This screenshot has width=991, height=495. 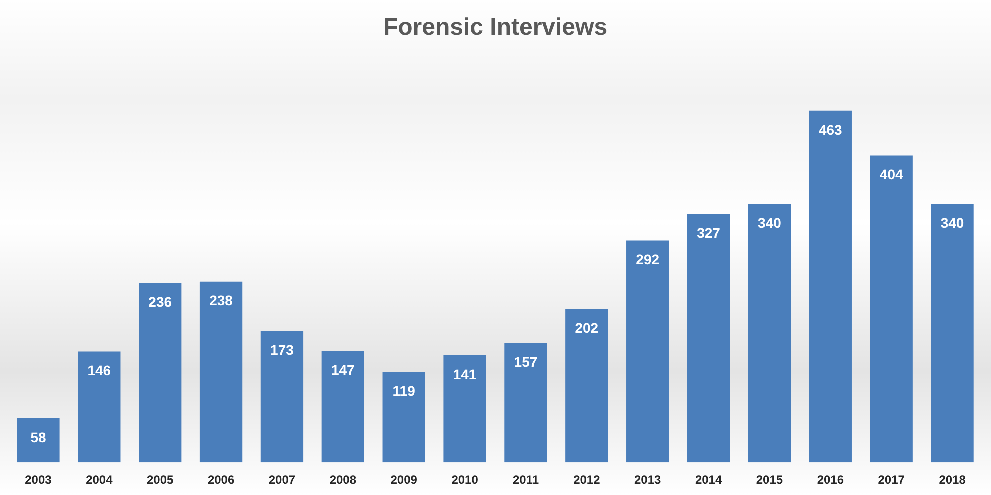 I want to click on x-tick-label: 2006, so click(x=221, y=480).